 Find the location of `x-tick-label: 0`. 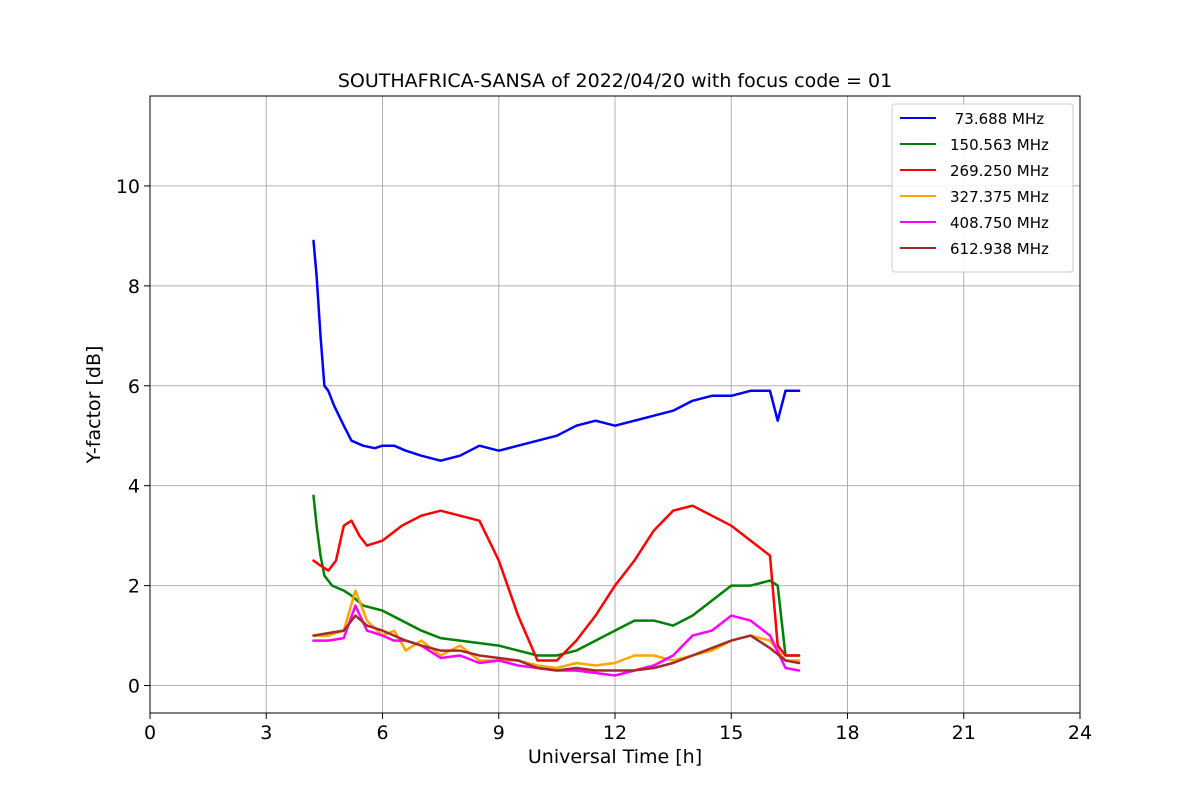

x-tick-label: 0 is located at coordinates (150, 733).